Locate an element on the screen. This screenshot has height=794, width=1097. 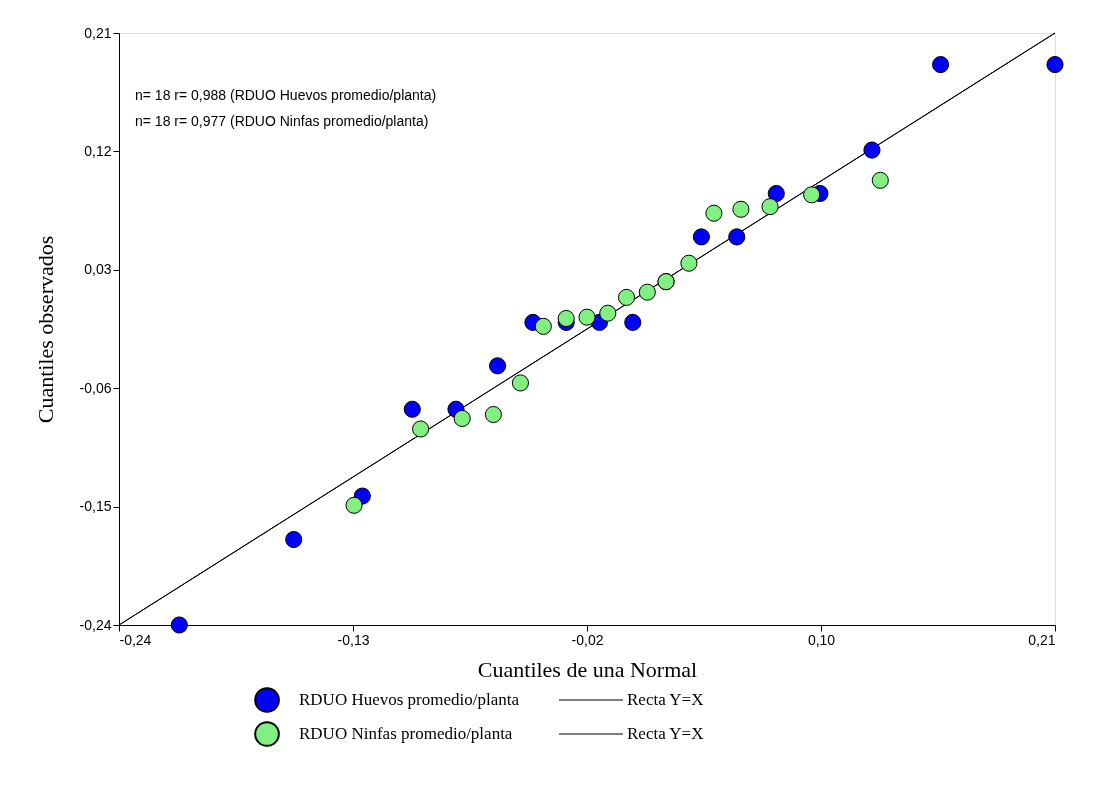
annotation: n= 18 r= 0,977 (RDUO Ninfas promedio/planta) is located at coordinates (282, 121).